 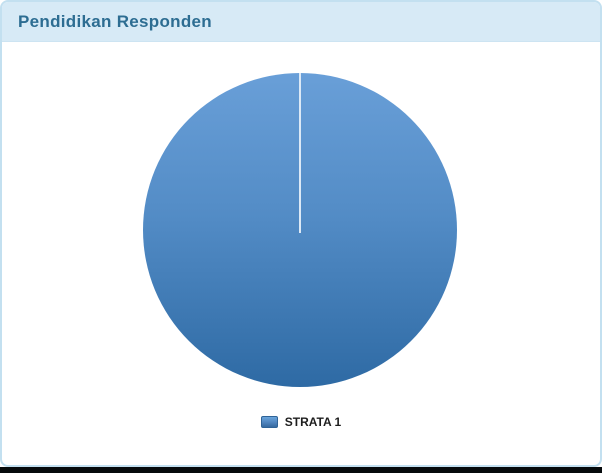 What do you see at coordinates (301, 470) in the screenshot?
I see `bottom-dark-strip` at bounding box center [301, 470].